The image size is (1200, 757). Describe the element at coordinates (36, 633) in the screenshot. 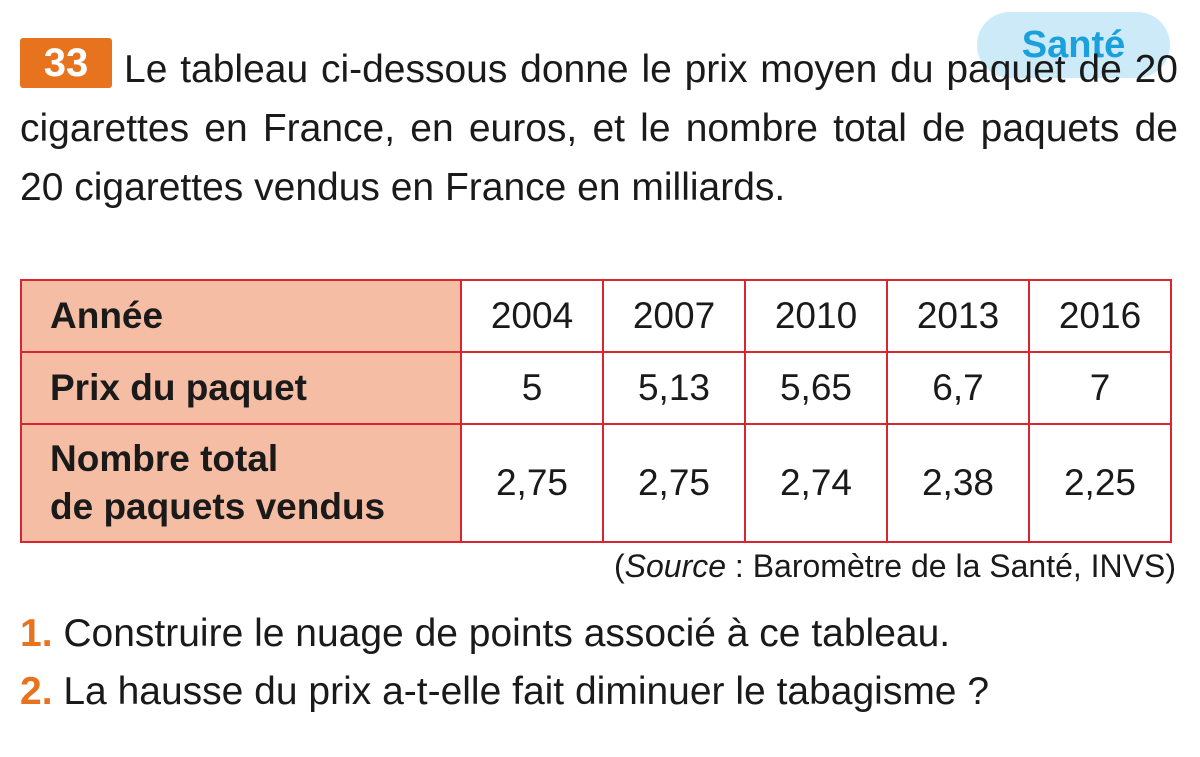

I see `question-1-number: 1.` at that location.